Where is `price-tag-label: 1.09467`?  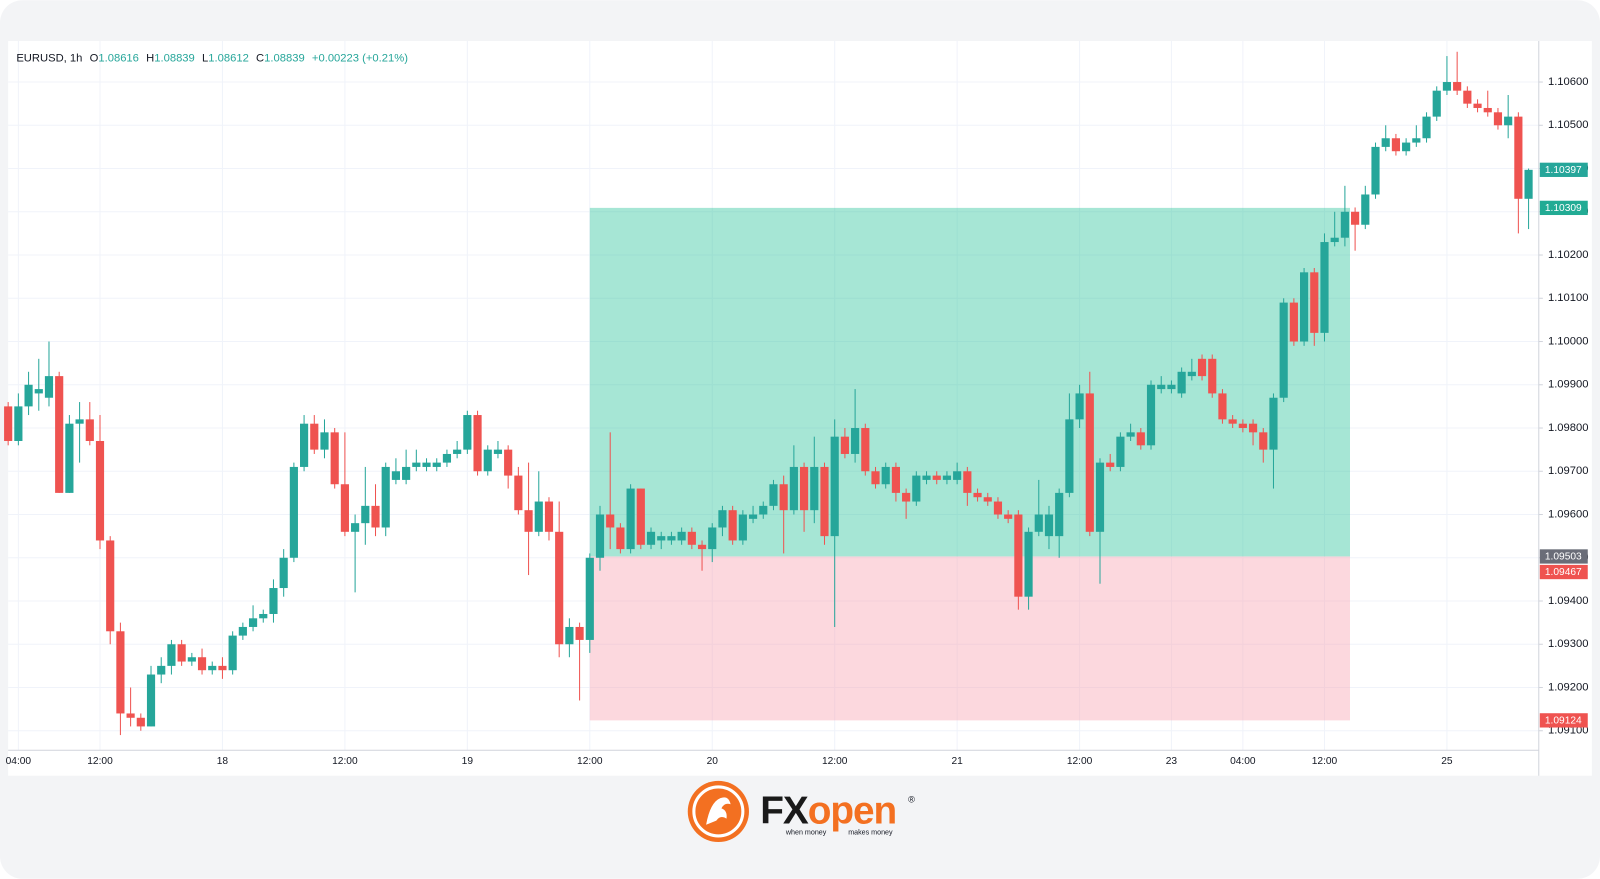 price-tag-label: 1.09467 is located at coordinates (1563, 572).